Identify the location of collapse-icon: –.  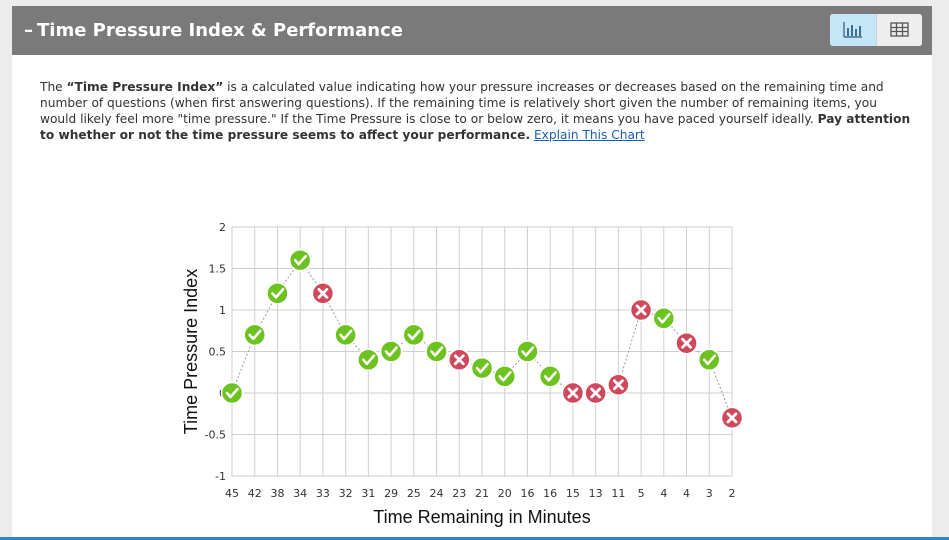
(28, 30).